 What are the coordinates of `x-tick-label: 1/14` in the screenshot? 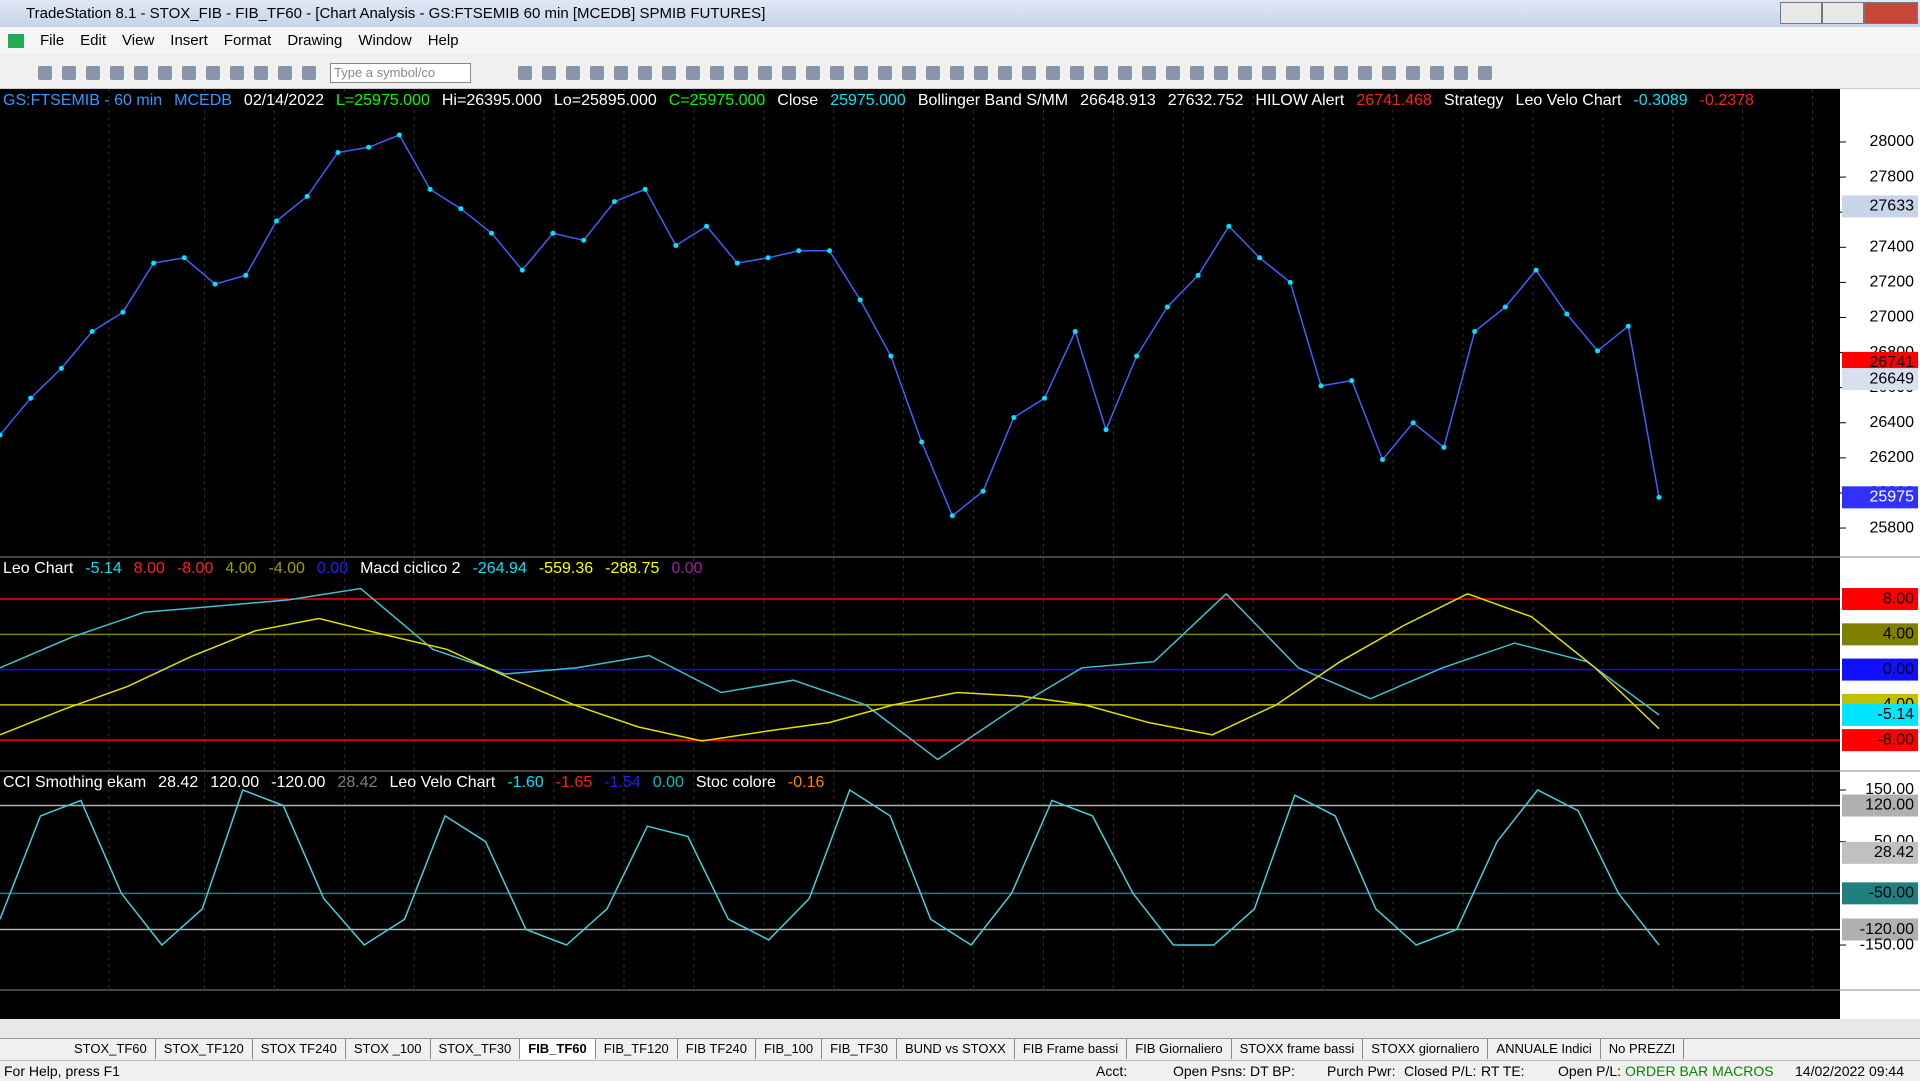 It's located at (763, 1004).